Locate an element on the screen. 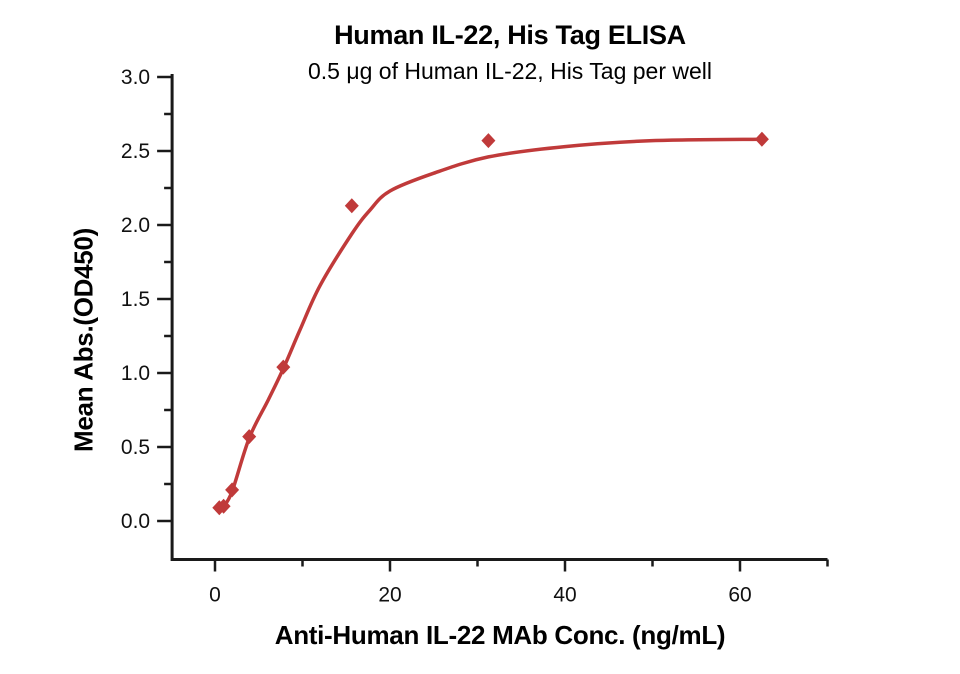 The width and height of the screenshot is (960, 674). y-tick-label: 2.5 is located at coordinates (135, 151).